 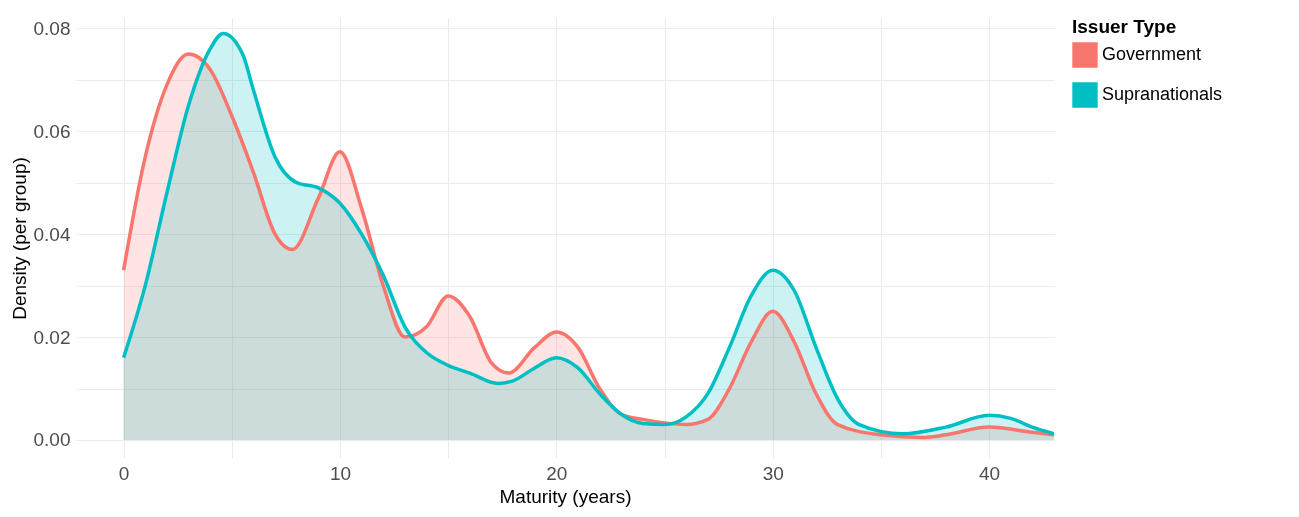 I want to click on x-tick-label: 20, so click(x=557, y=473).